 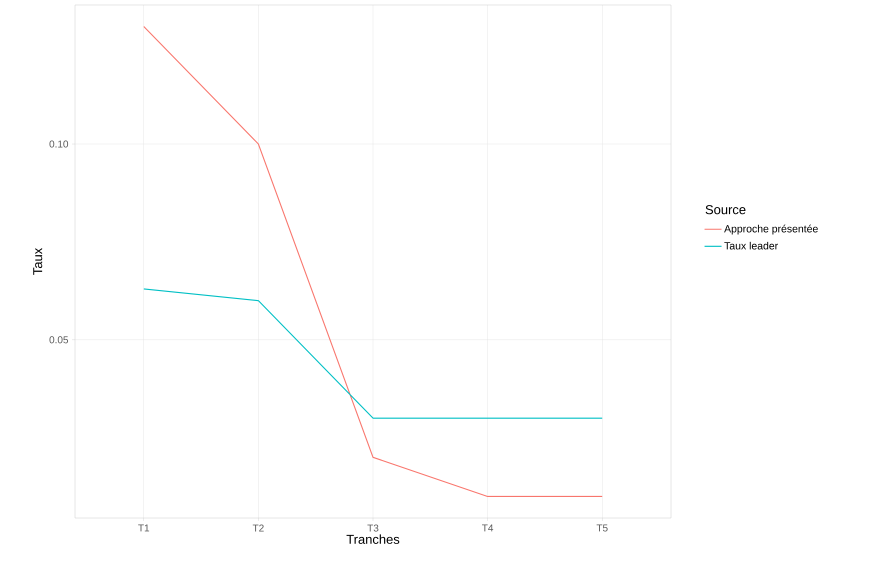 I want to click on legend-label: Taux leader, so click(x=751, y=246).